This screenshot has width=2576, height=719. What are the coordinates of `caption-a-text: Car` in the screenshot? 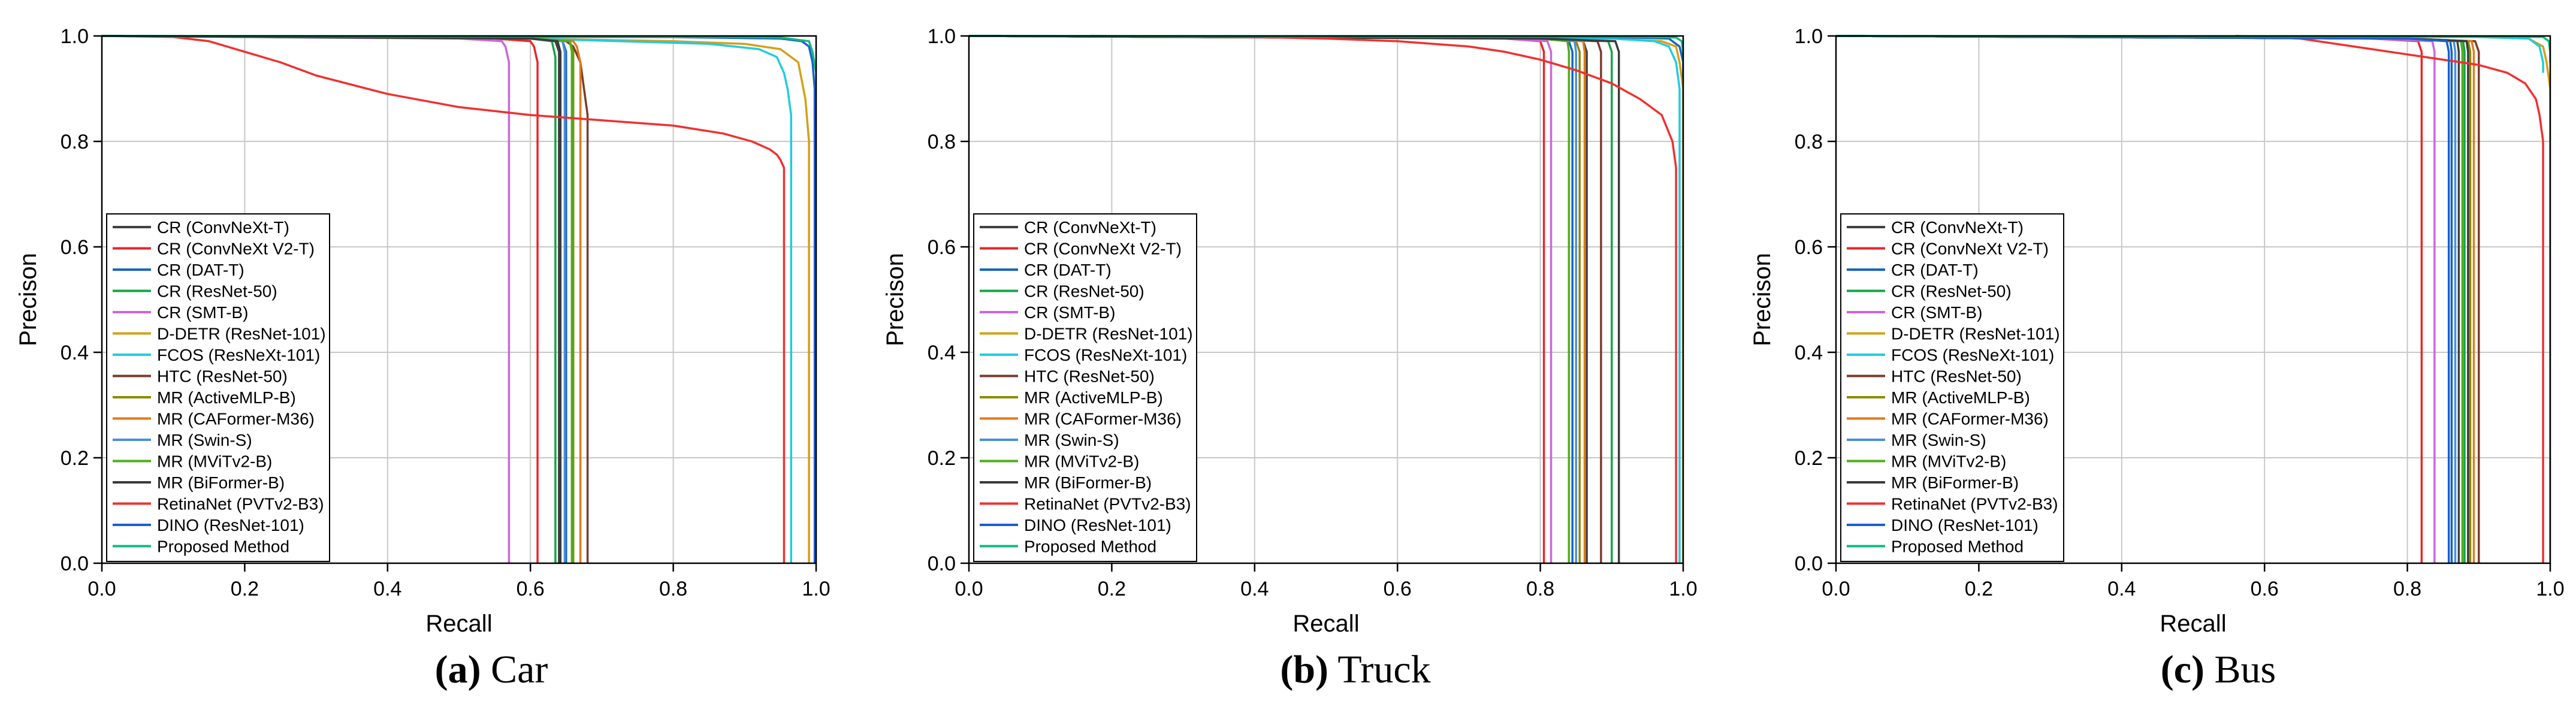 It's located at (514, 669).